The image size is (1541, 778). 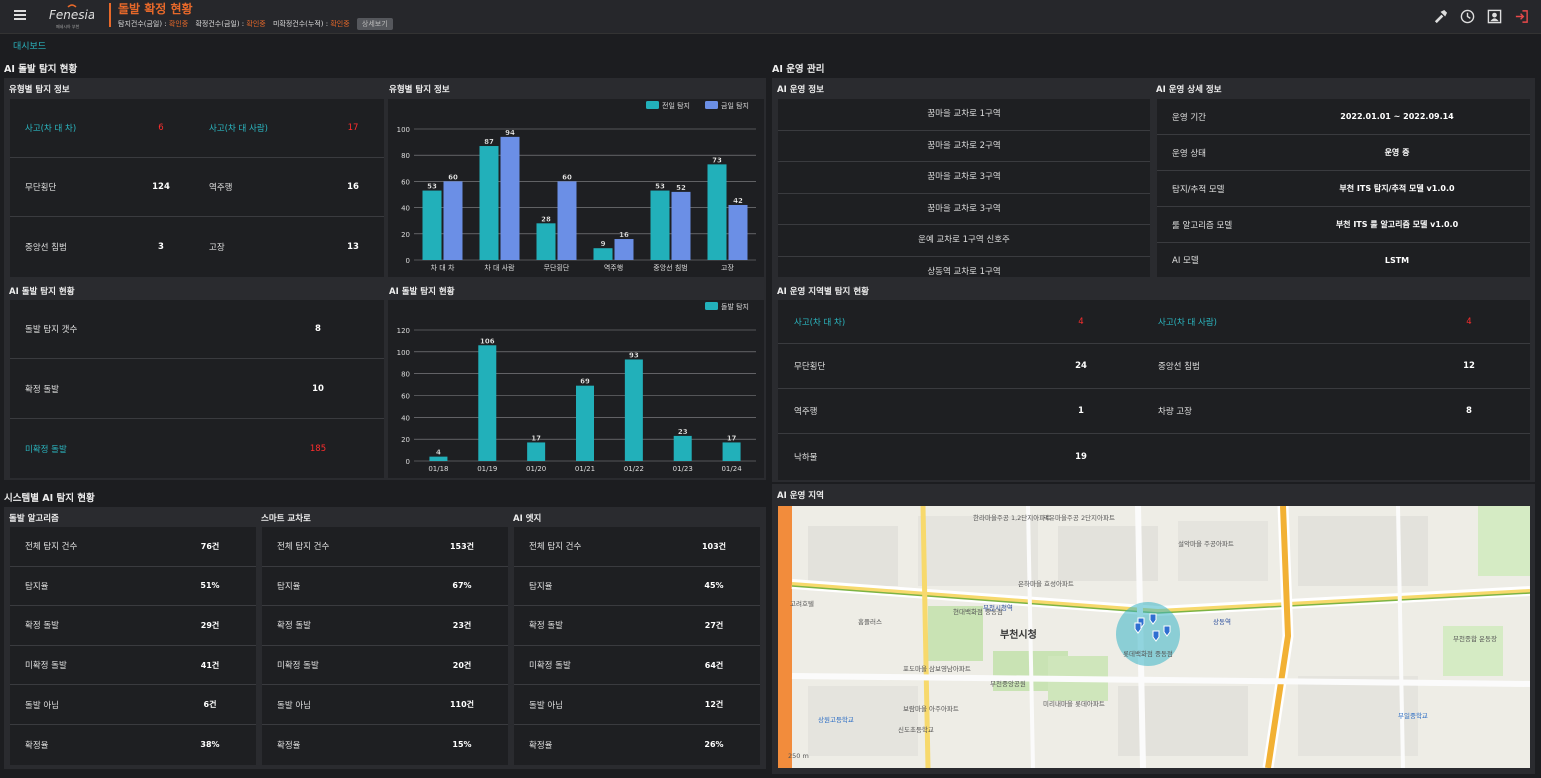 What do you see at coordinates (1046, 583) in the screenshot?
I see `svg-text: 은하마을 효성아파트` at bounding box center [1046, 583].